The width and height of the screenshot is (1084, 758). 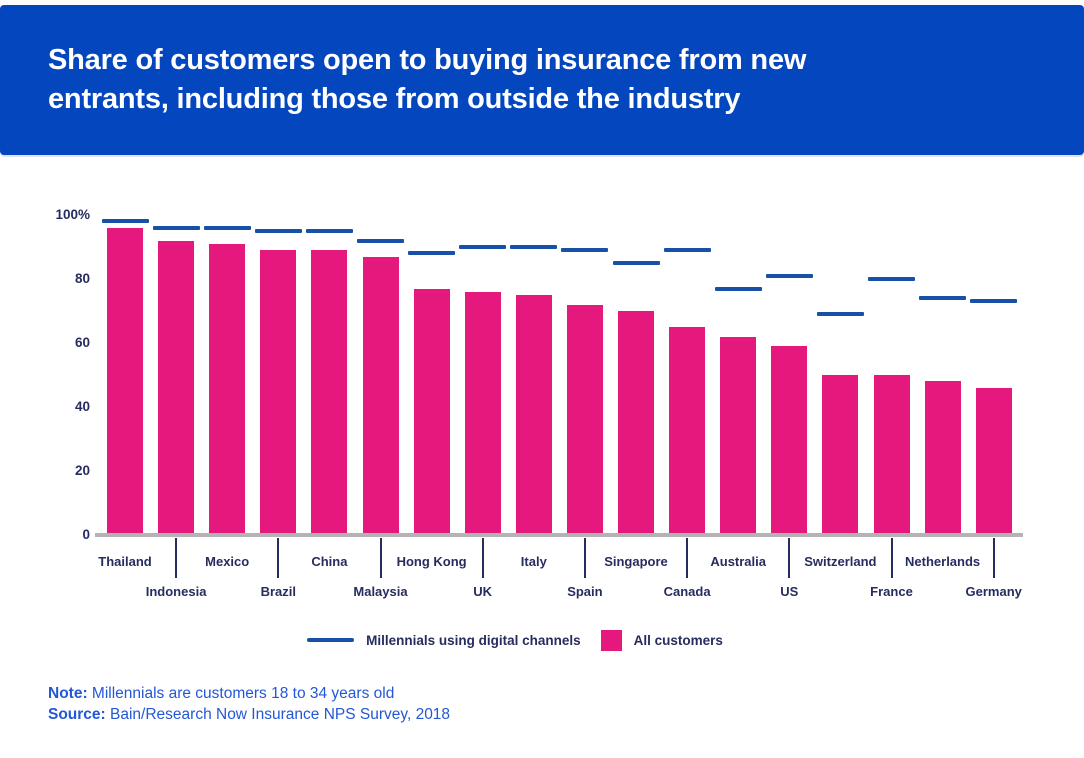 What do you see at coordinates (559, 535) in the screenshot?
I see `x-axis-line` at bounding box center [559, 535].